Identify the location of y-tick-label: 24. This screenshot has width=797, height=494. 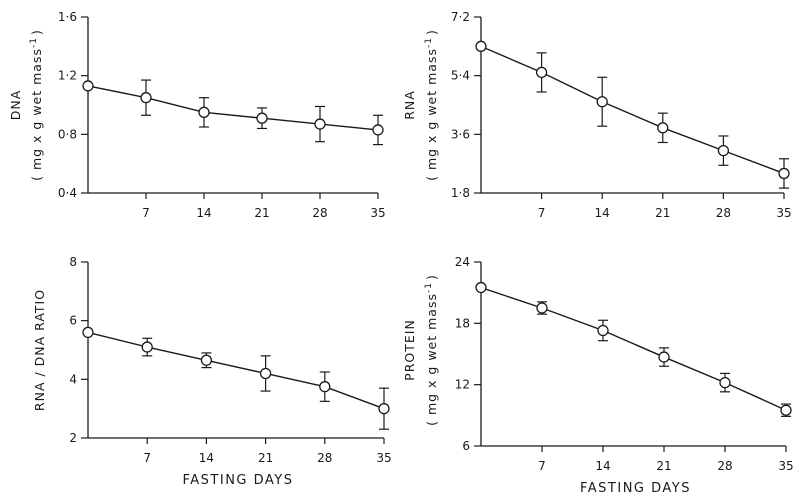
(462, 262).